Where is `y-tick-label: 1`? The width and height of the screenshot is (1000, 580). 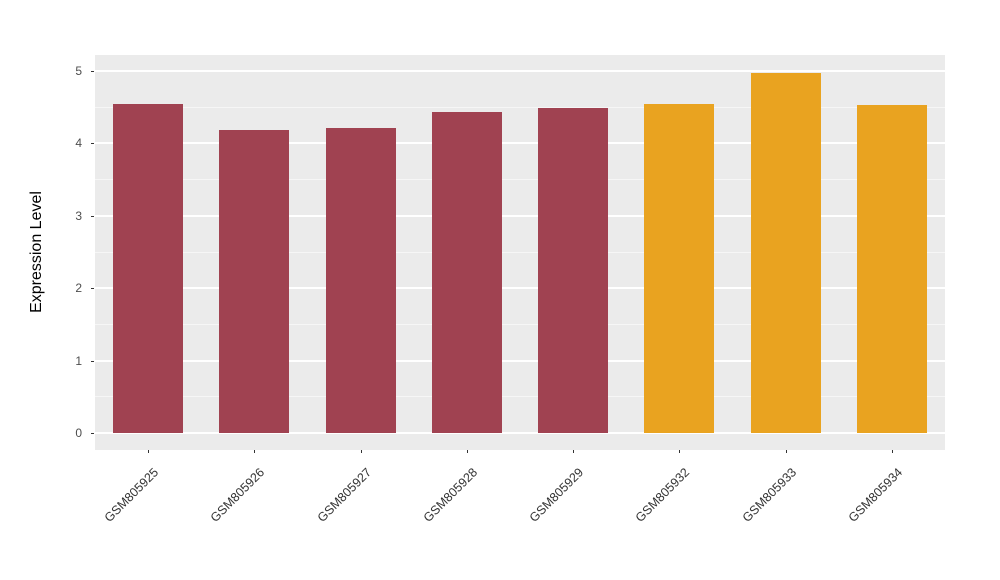
y-tick-label: 1 is located at coordinates (78, 360).